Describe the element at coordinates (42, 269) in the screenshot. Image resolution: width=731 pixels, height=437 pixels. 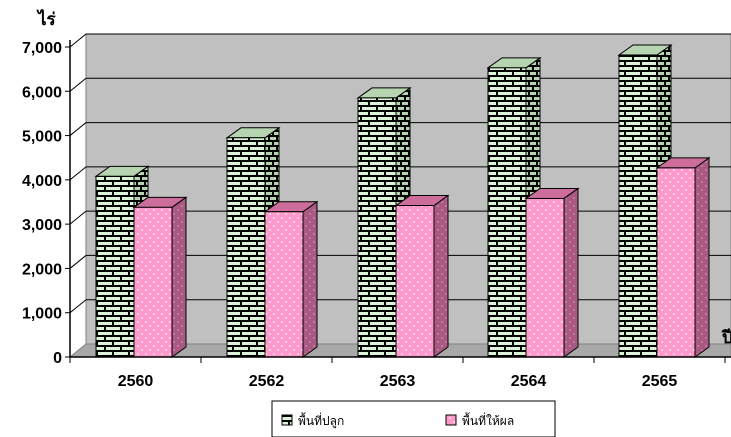
I see `y-tick-label: 2,000` at that location.